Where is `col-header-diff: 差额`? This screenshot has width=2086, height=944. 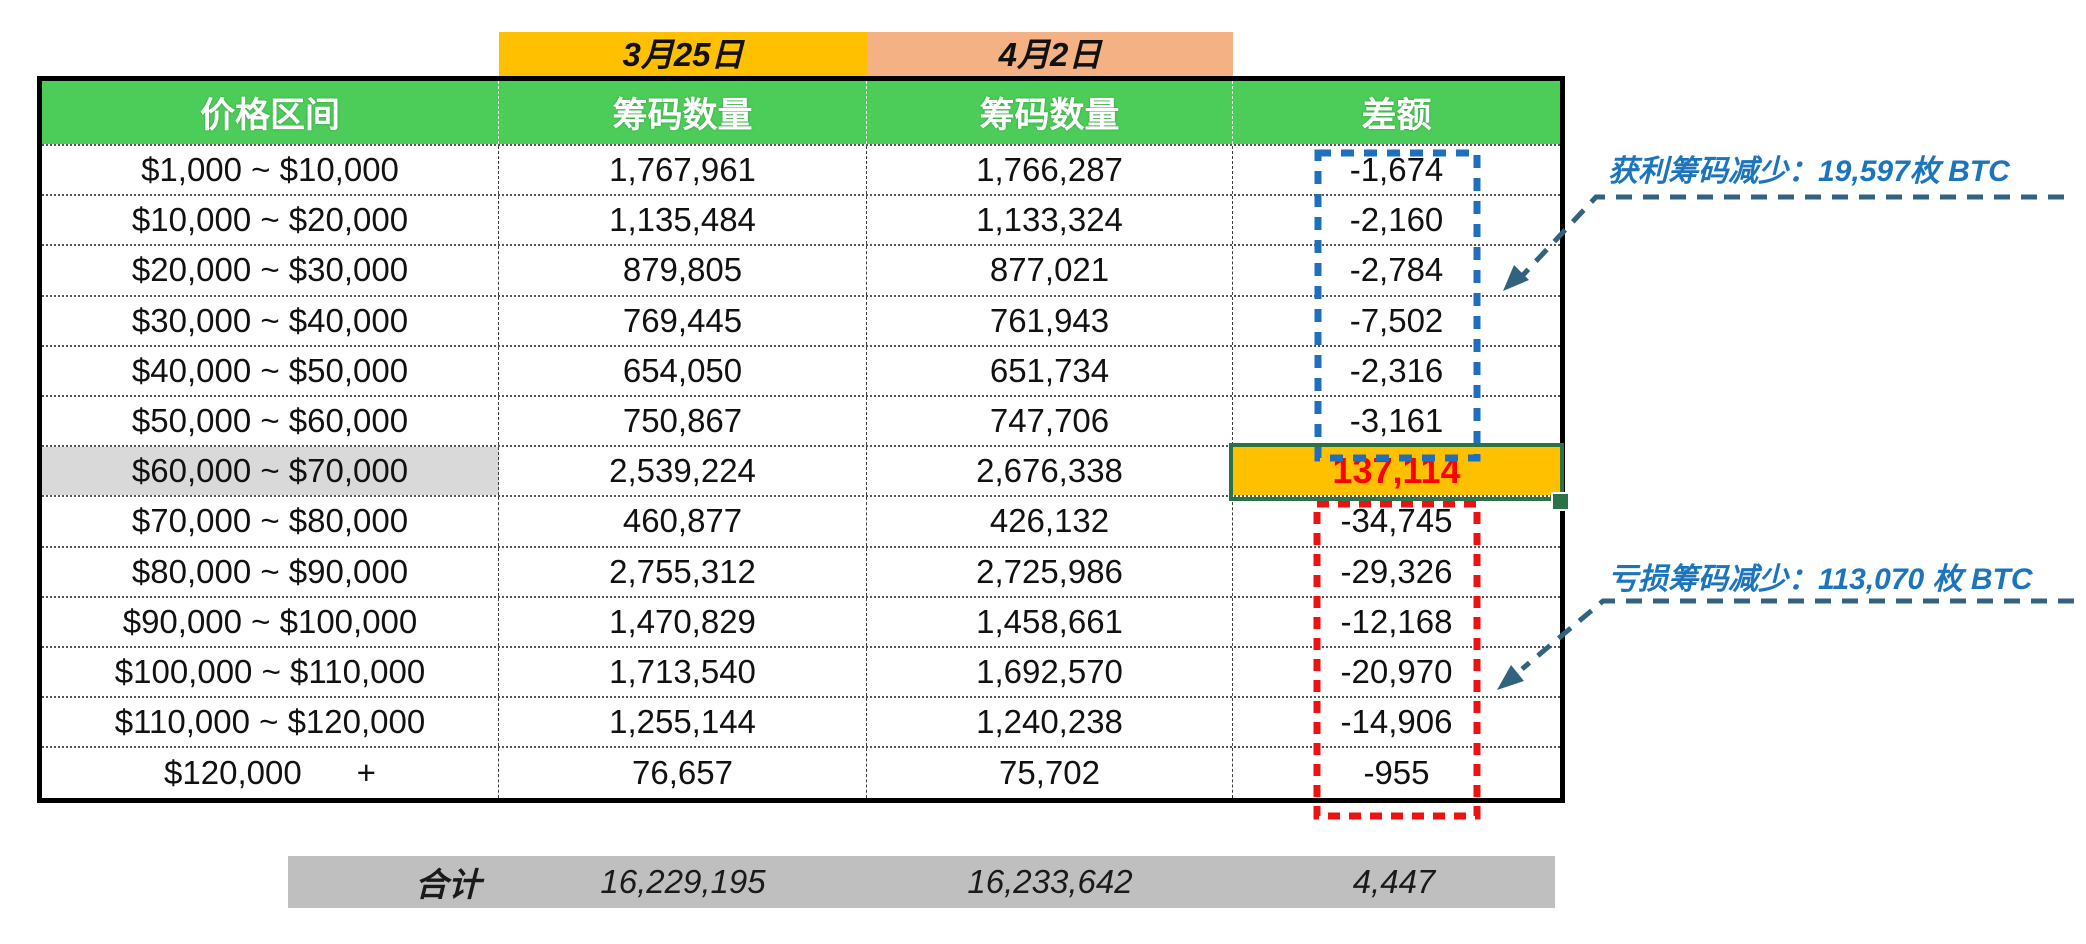
col-header-diff: 差额 is located at coordinates (1396, 112).